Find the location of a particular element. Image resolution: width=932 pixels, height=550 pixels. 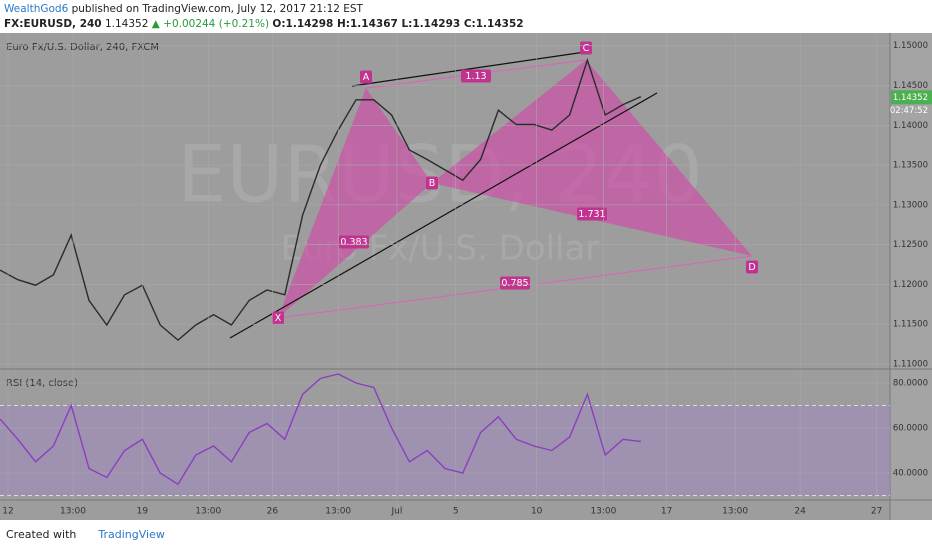

annotation: B is located at coordinates (432, 183).